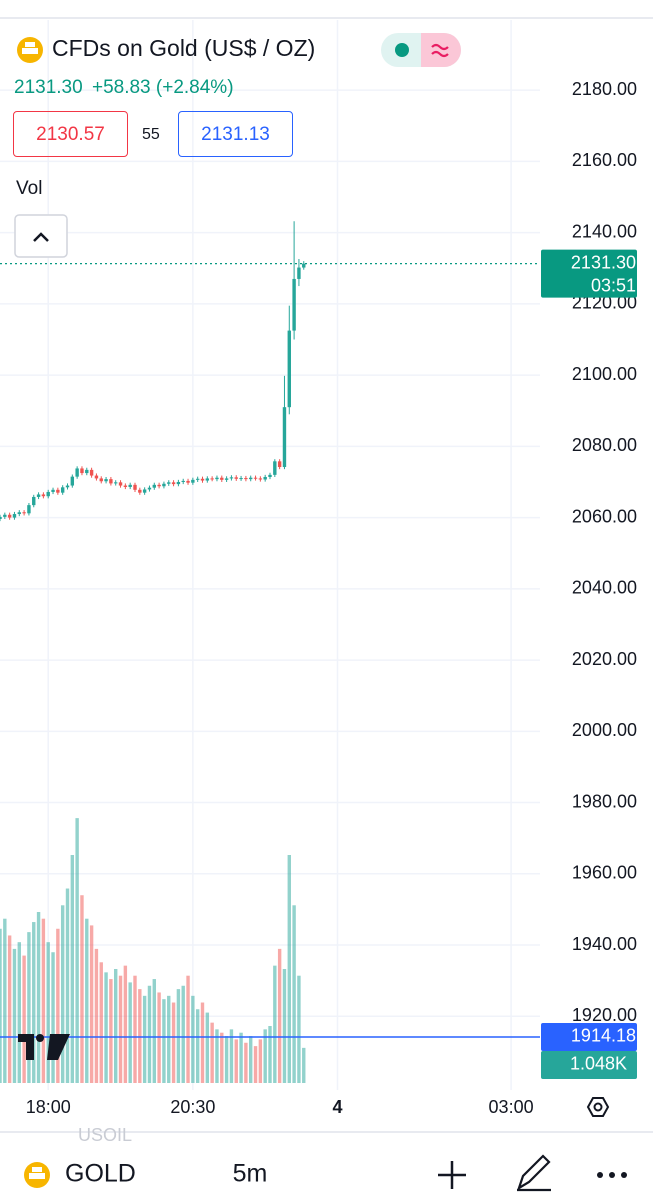 The image size is (653, 1200). Describe the element at coordinates (121, 87) in the screenshot. I see `header-change: +58.83` at that location.